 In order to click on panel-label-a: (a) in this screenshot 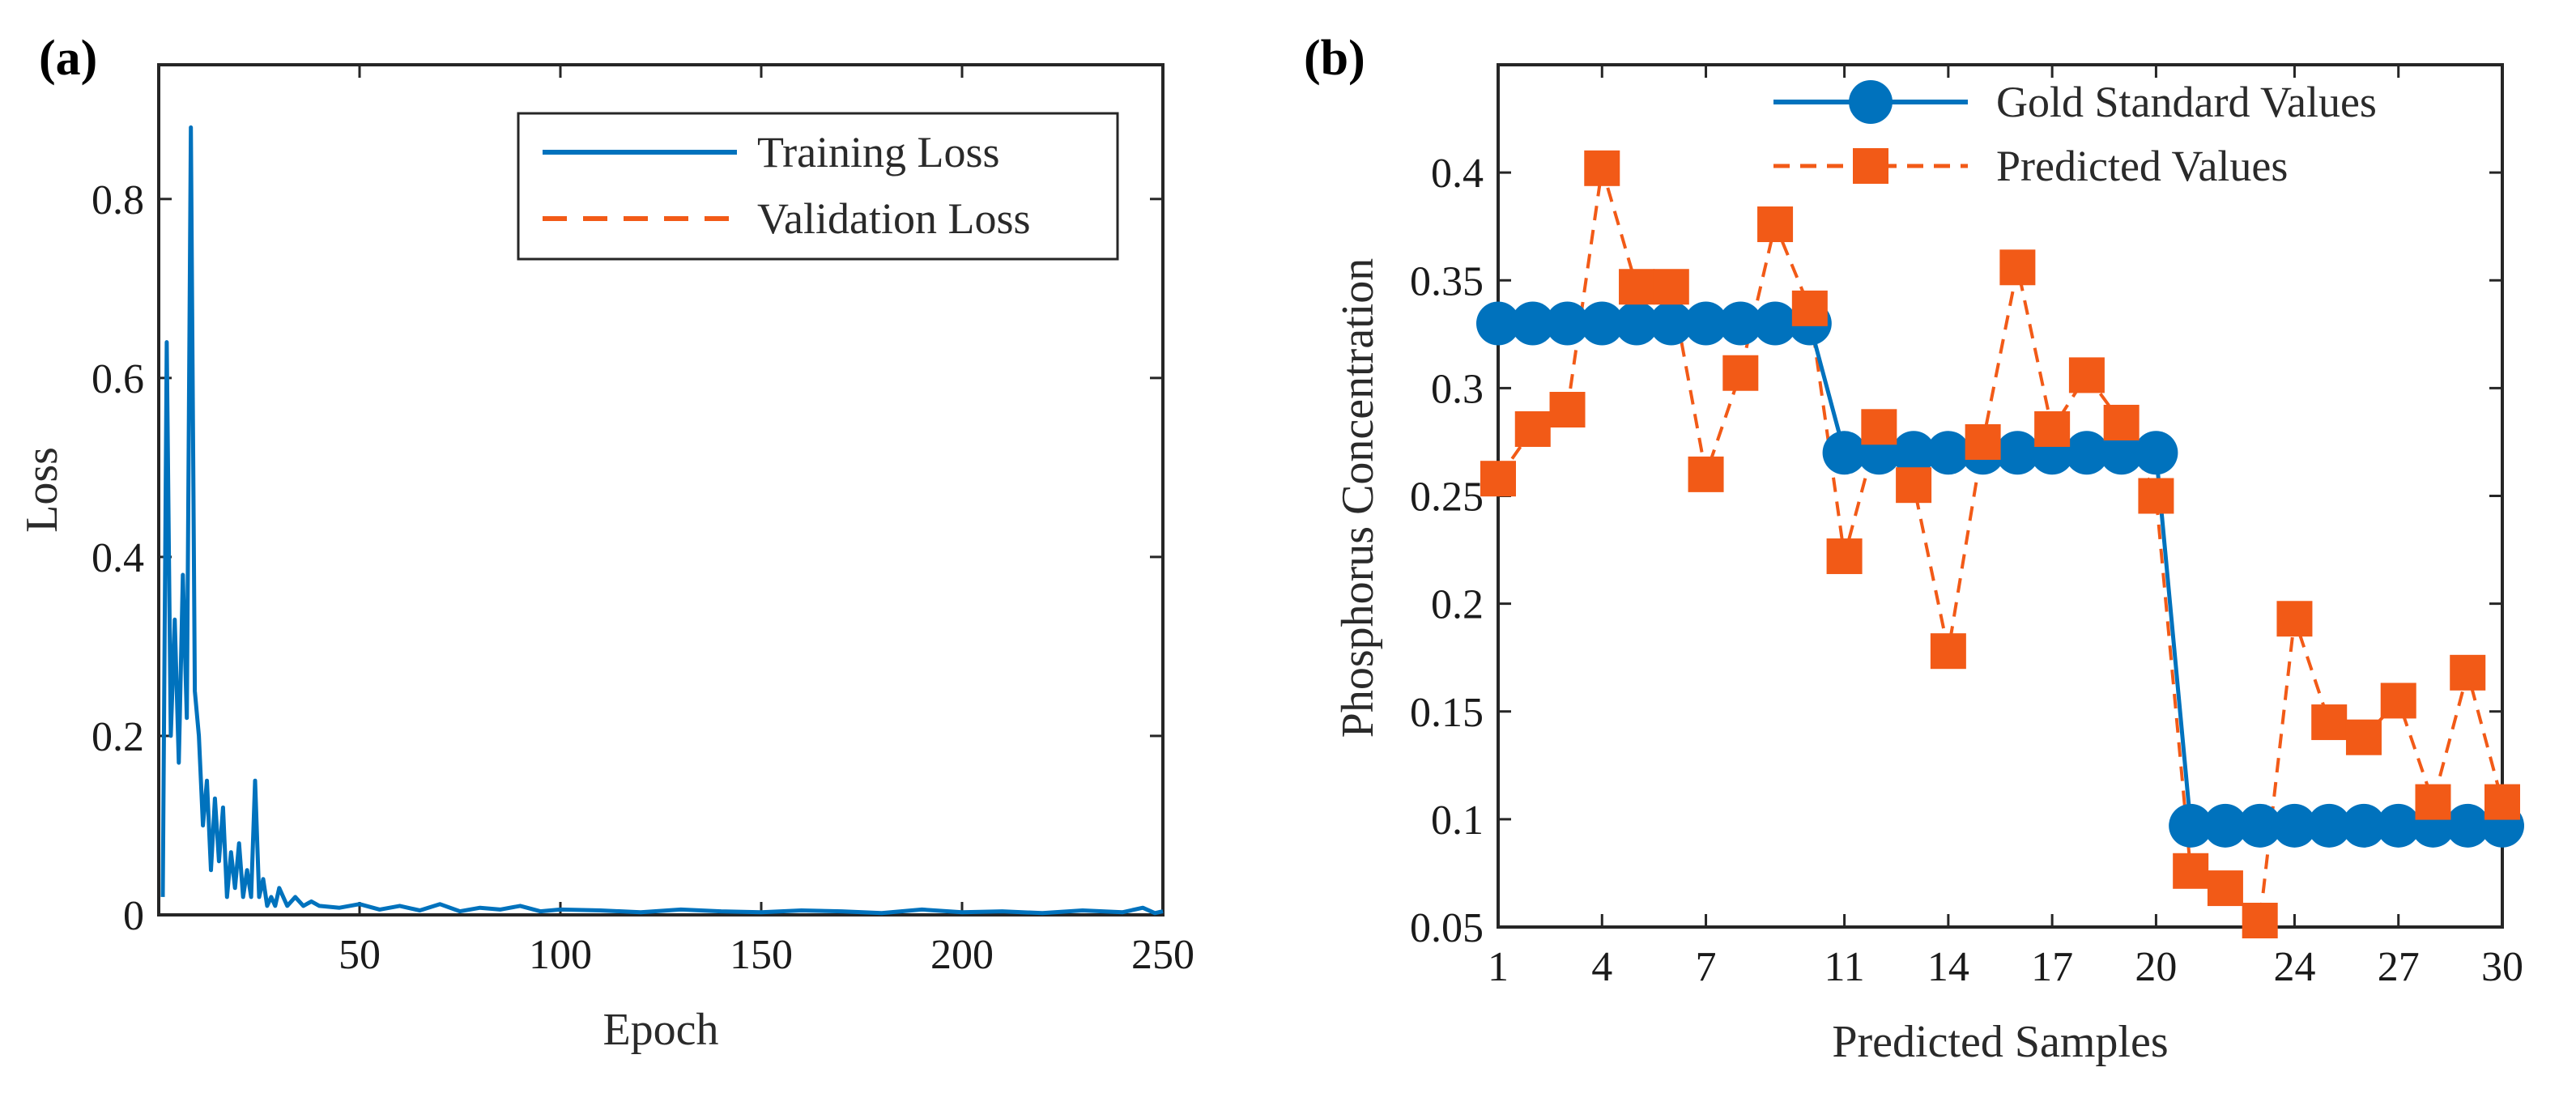, I will do `click(68, 58)`.